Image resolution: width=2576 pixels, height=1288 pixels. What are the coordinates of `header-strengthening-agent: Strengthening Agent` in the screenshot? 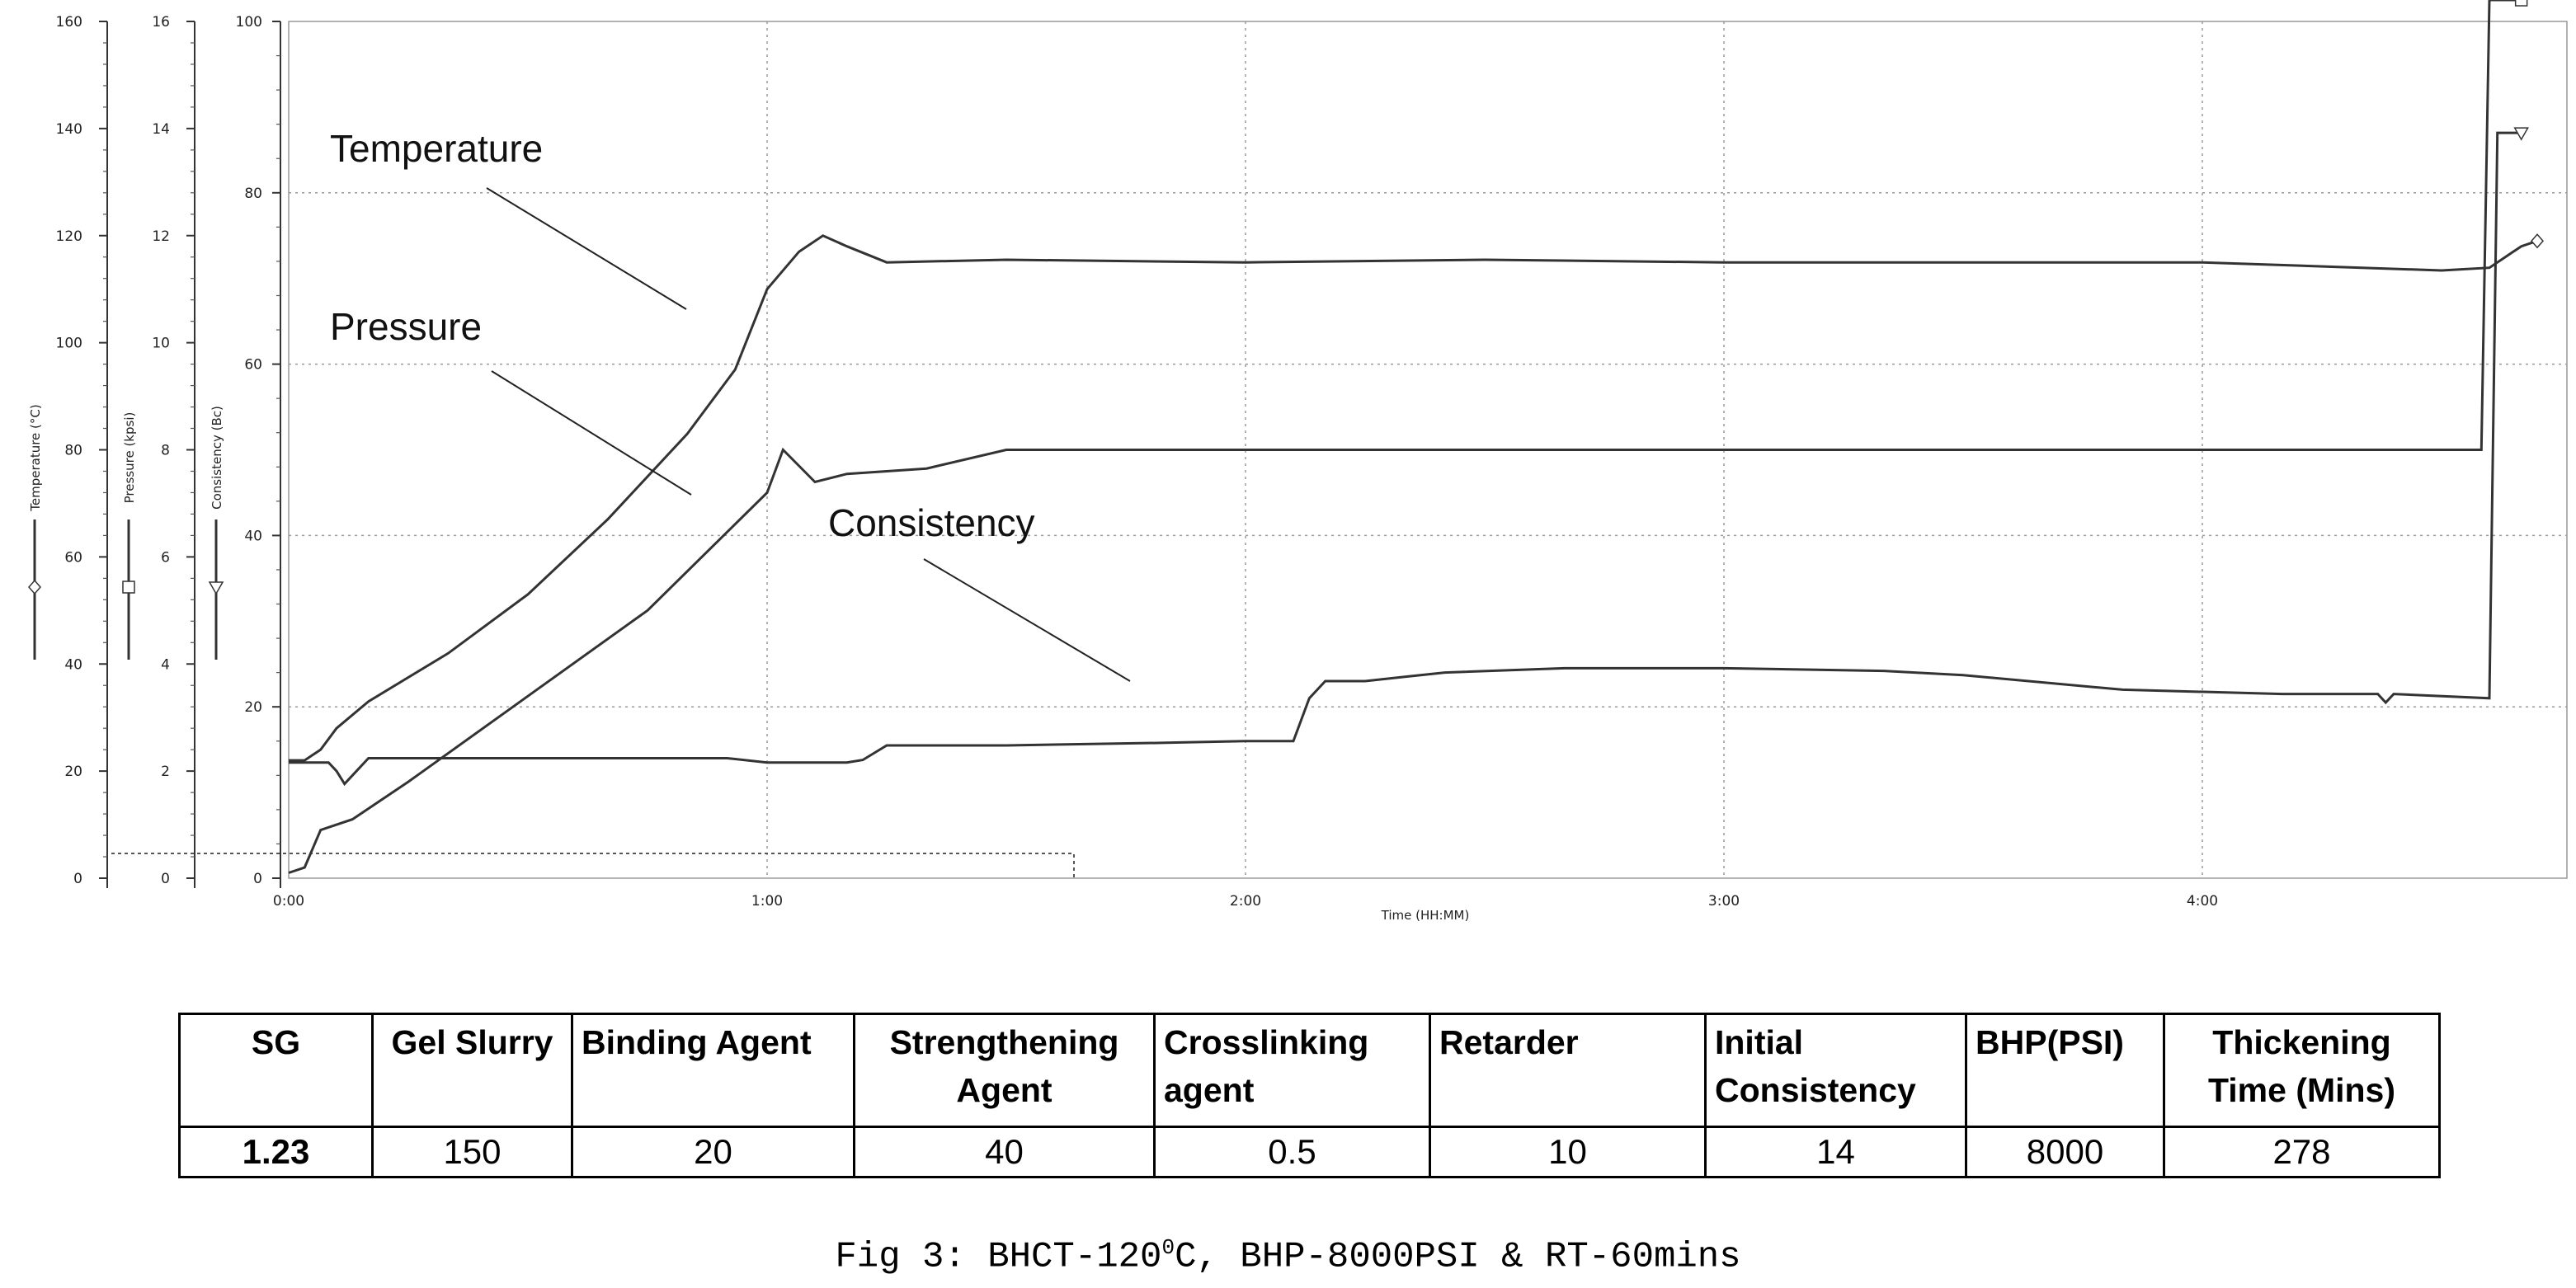 It's located at (1004, 1070).